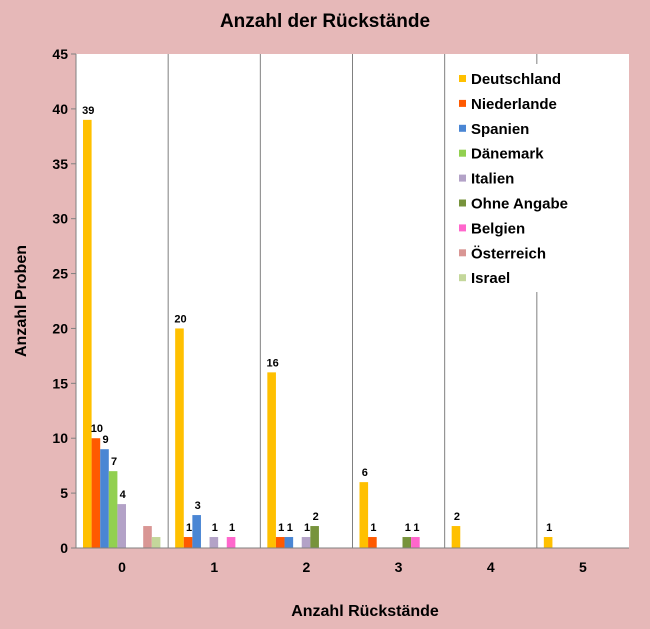 This screenshot has height=629, width=650. I want to click on legend-label: Belgien, so click(498, 228).